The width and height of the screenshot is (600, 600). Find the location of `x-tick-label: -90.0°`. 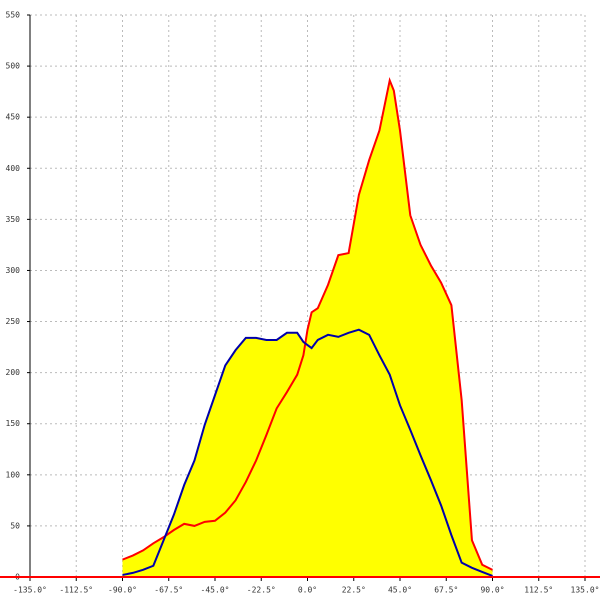

x-tick-label: -90.0° is located at coordinates (122, 590).